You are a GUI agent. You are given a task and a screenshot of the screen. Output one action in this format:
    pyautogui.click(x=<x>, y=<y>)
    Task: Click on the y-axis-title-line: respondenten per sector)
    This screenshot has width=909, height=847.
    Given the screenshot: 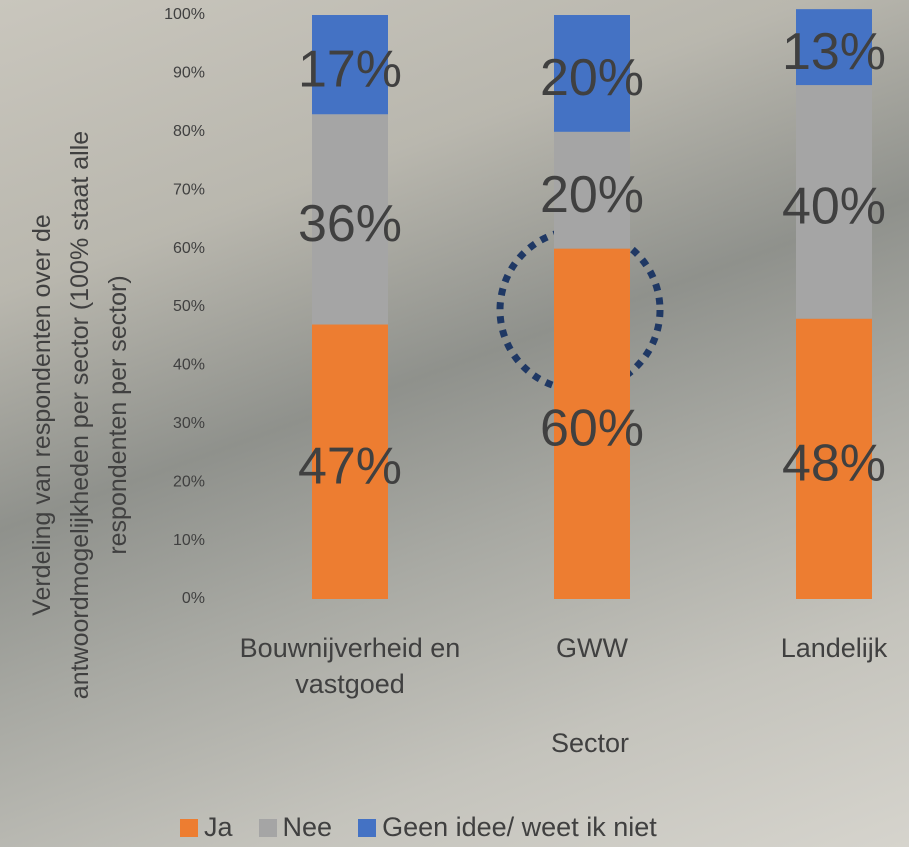 What is the action you would take?
    pyautogui.click(x=118, y=415)
    